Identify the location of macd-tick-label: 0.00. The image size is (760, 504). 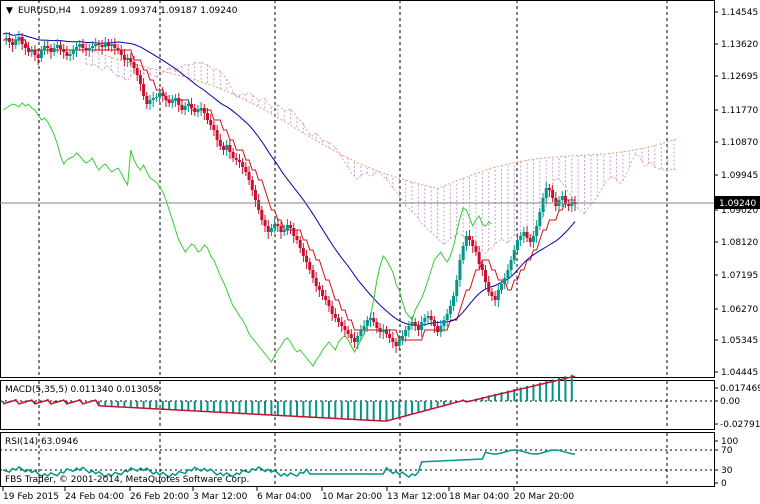
(730, 402).